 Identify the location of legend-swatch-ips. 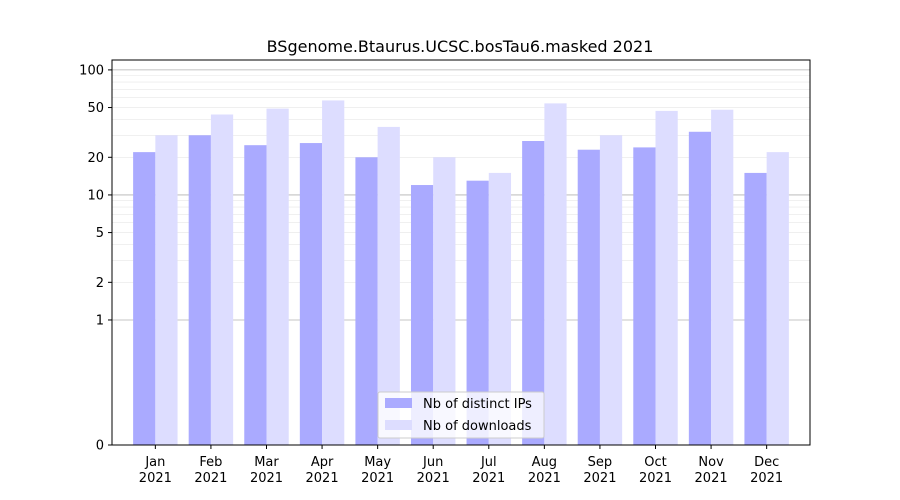
(398, 403).